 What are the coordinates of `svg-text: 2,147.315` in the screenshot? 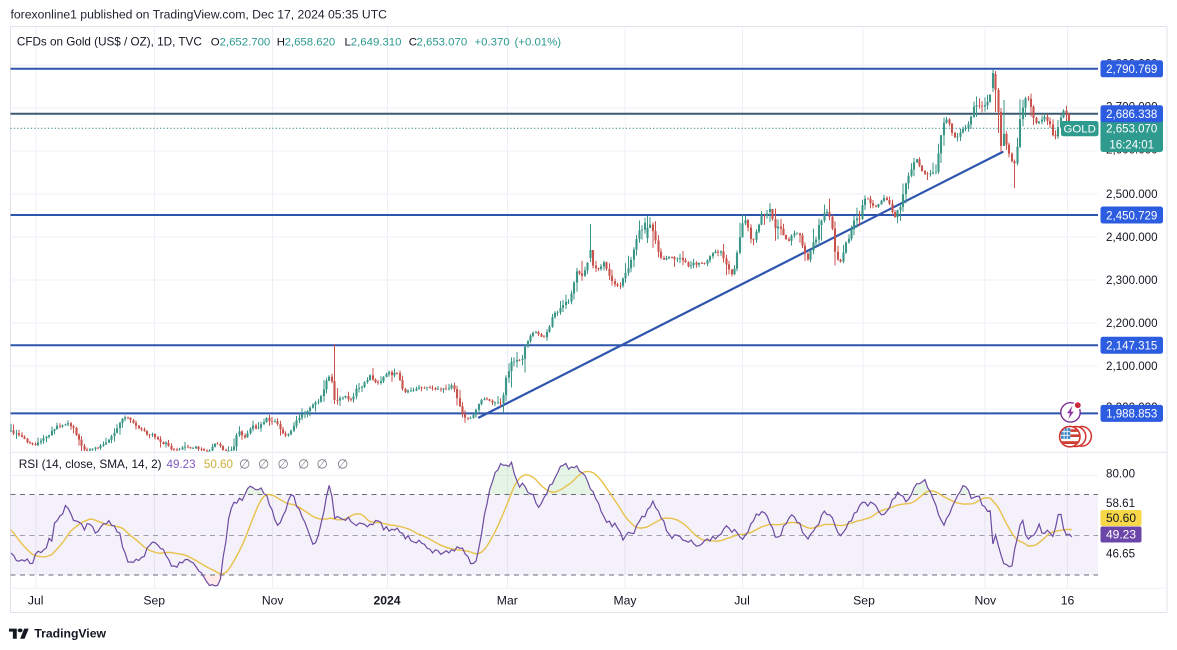 It's located at (1131, 347).